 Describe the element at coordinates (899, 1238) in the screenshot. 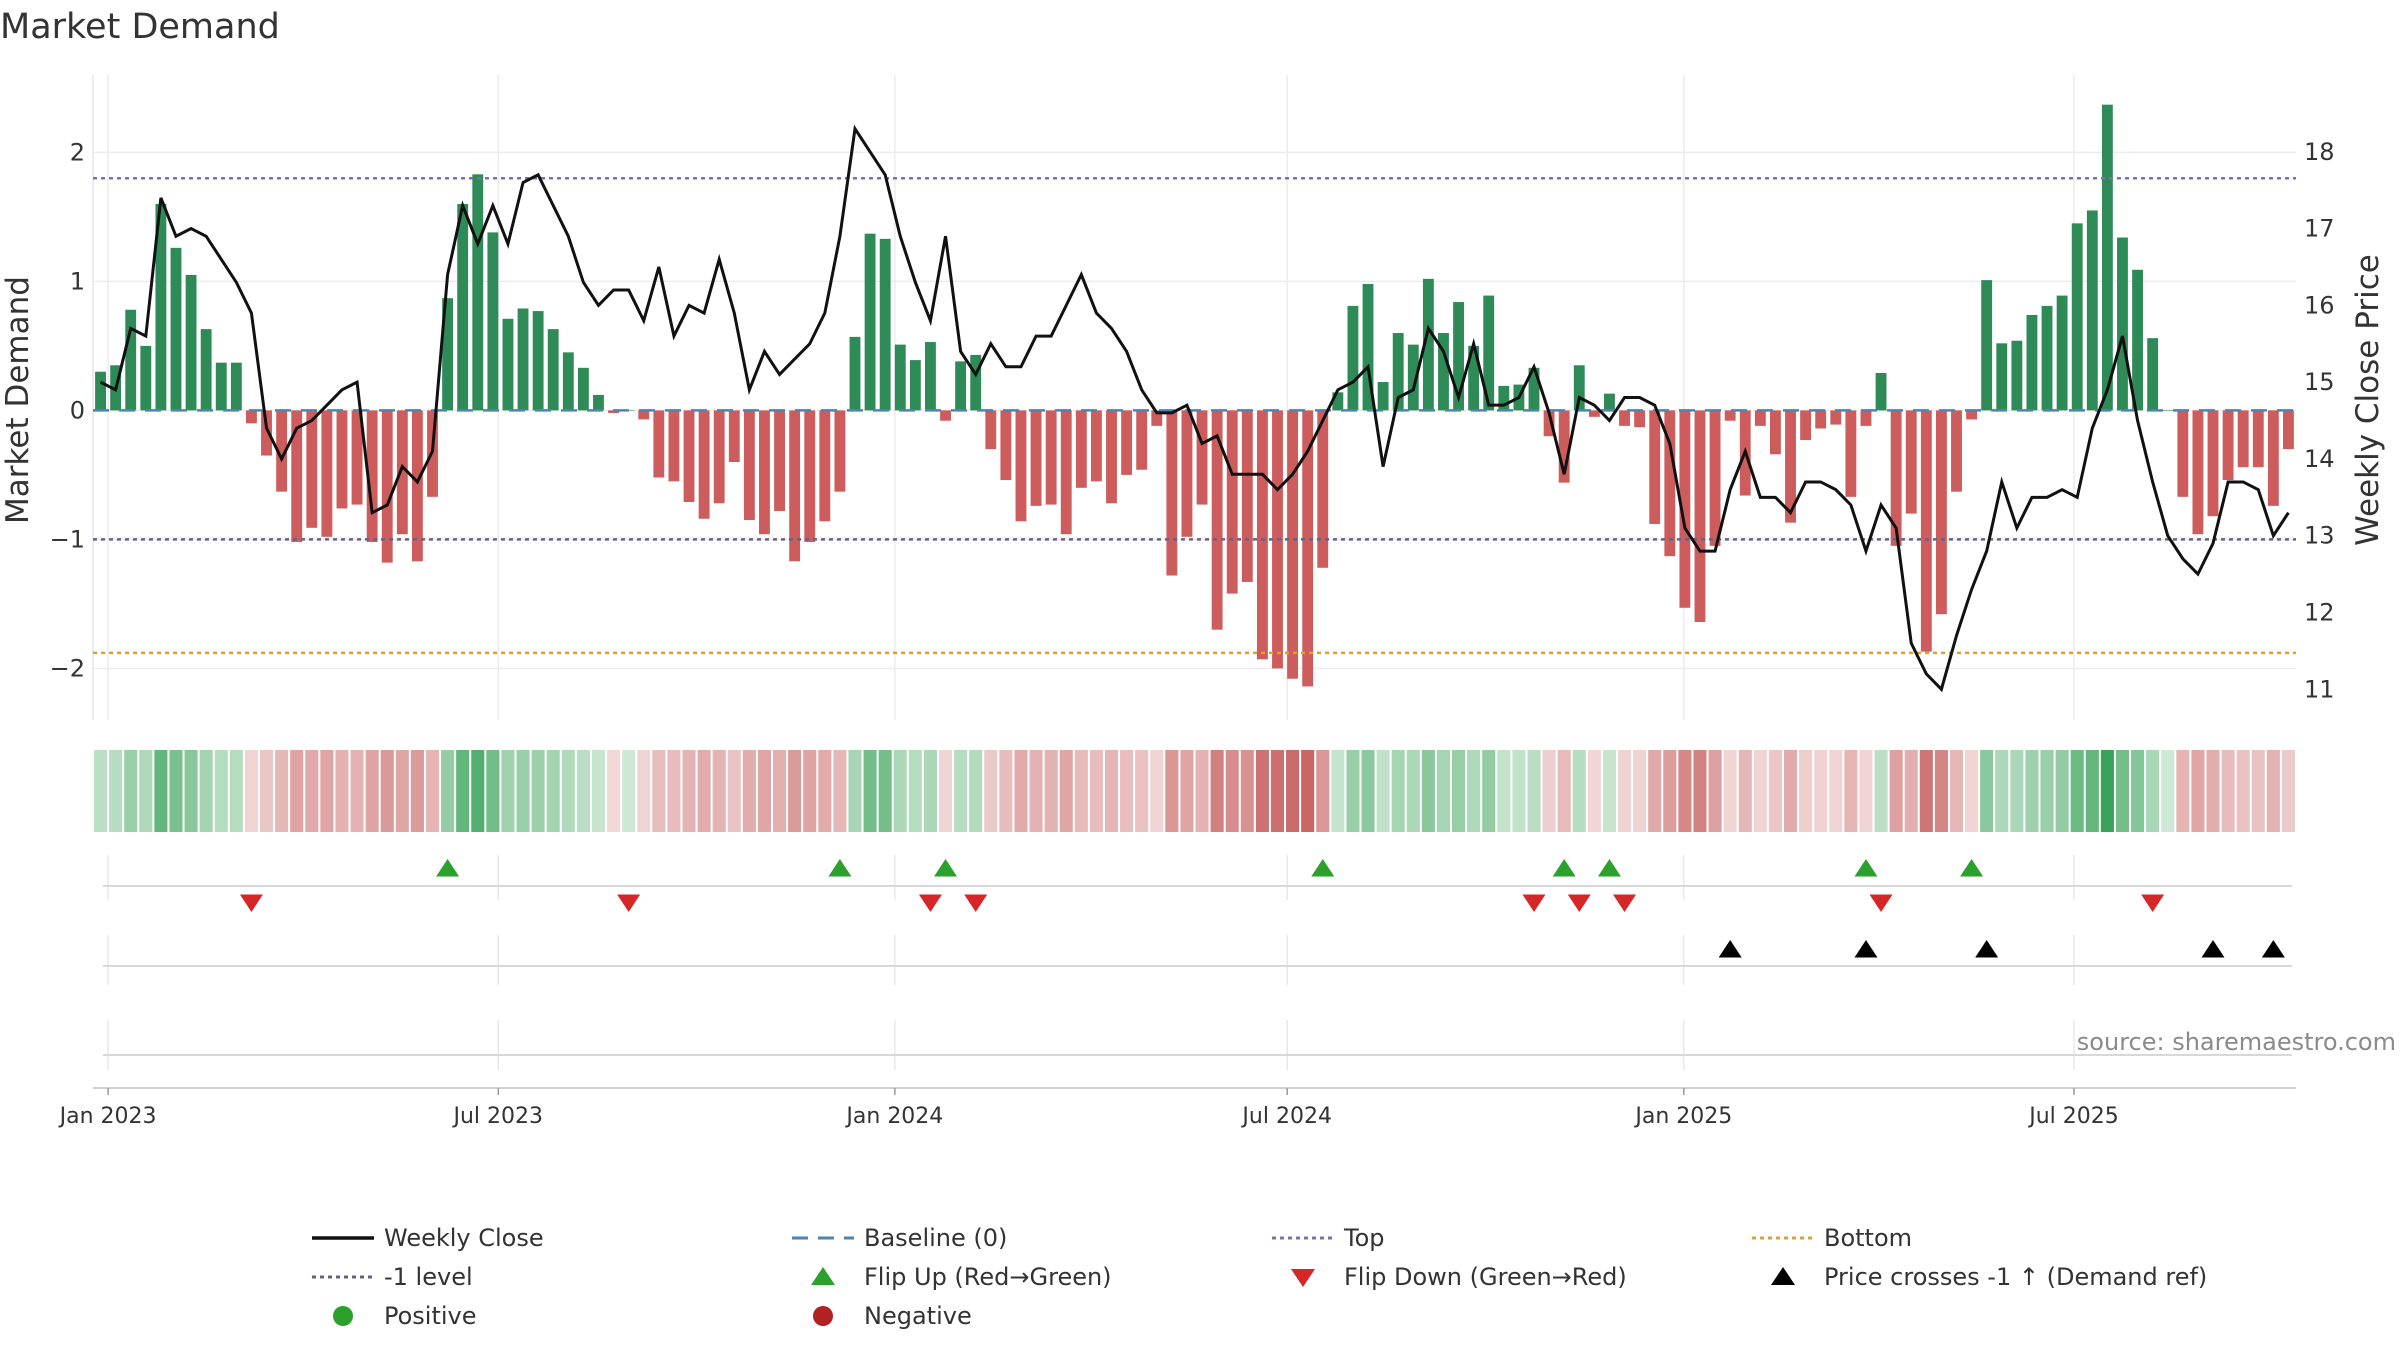

I see `legend-item: Baseline (0)` at that location.